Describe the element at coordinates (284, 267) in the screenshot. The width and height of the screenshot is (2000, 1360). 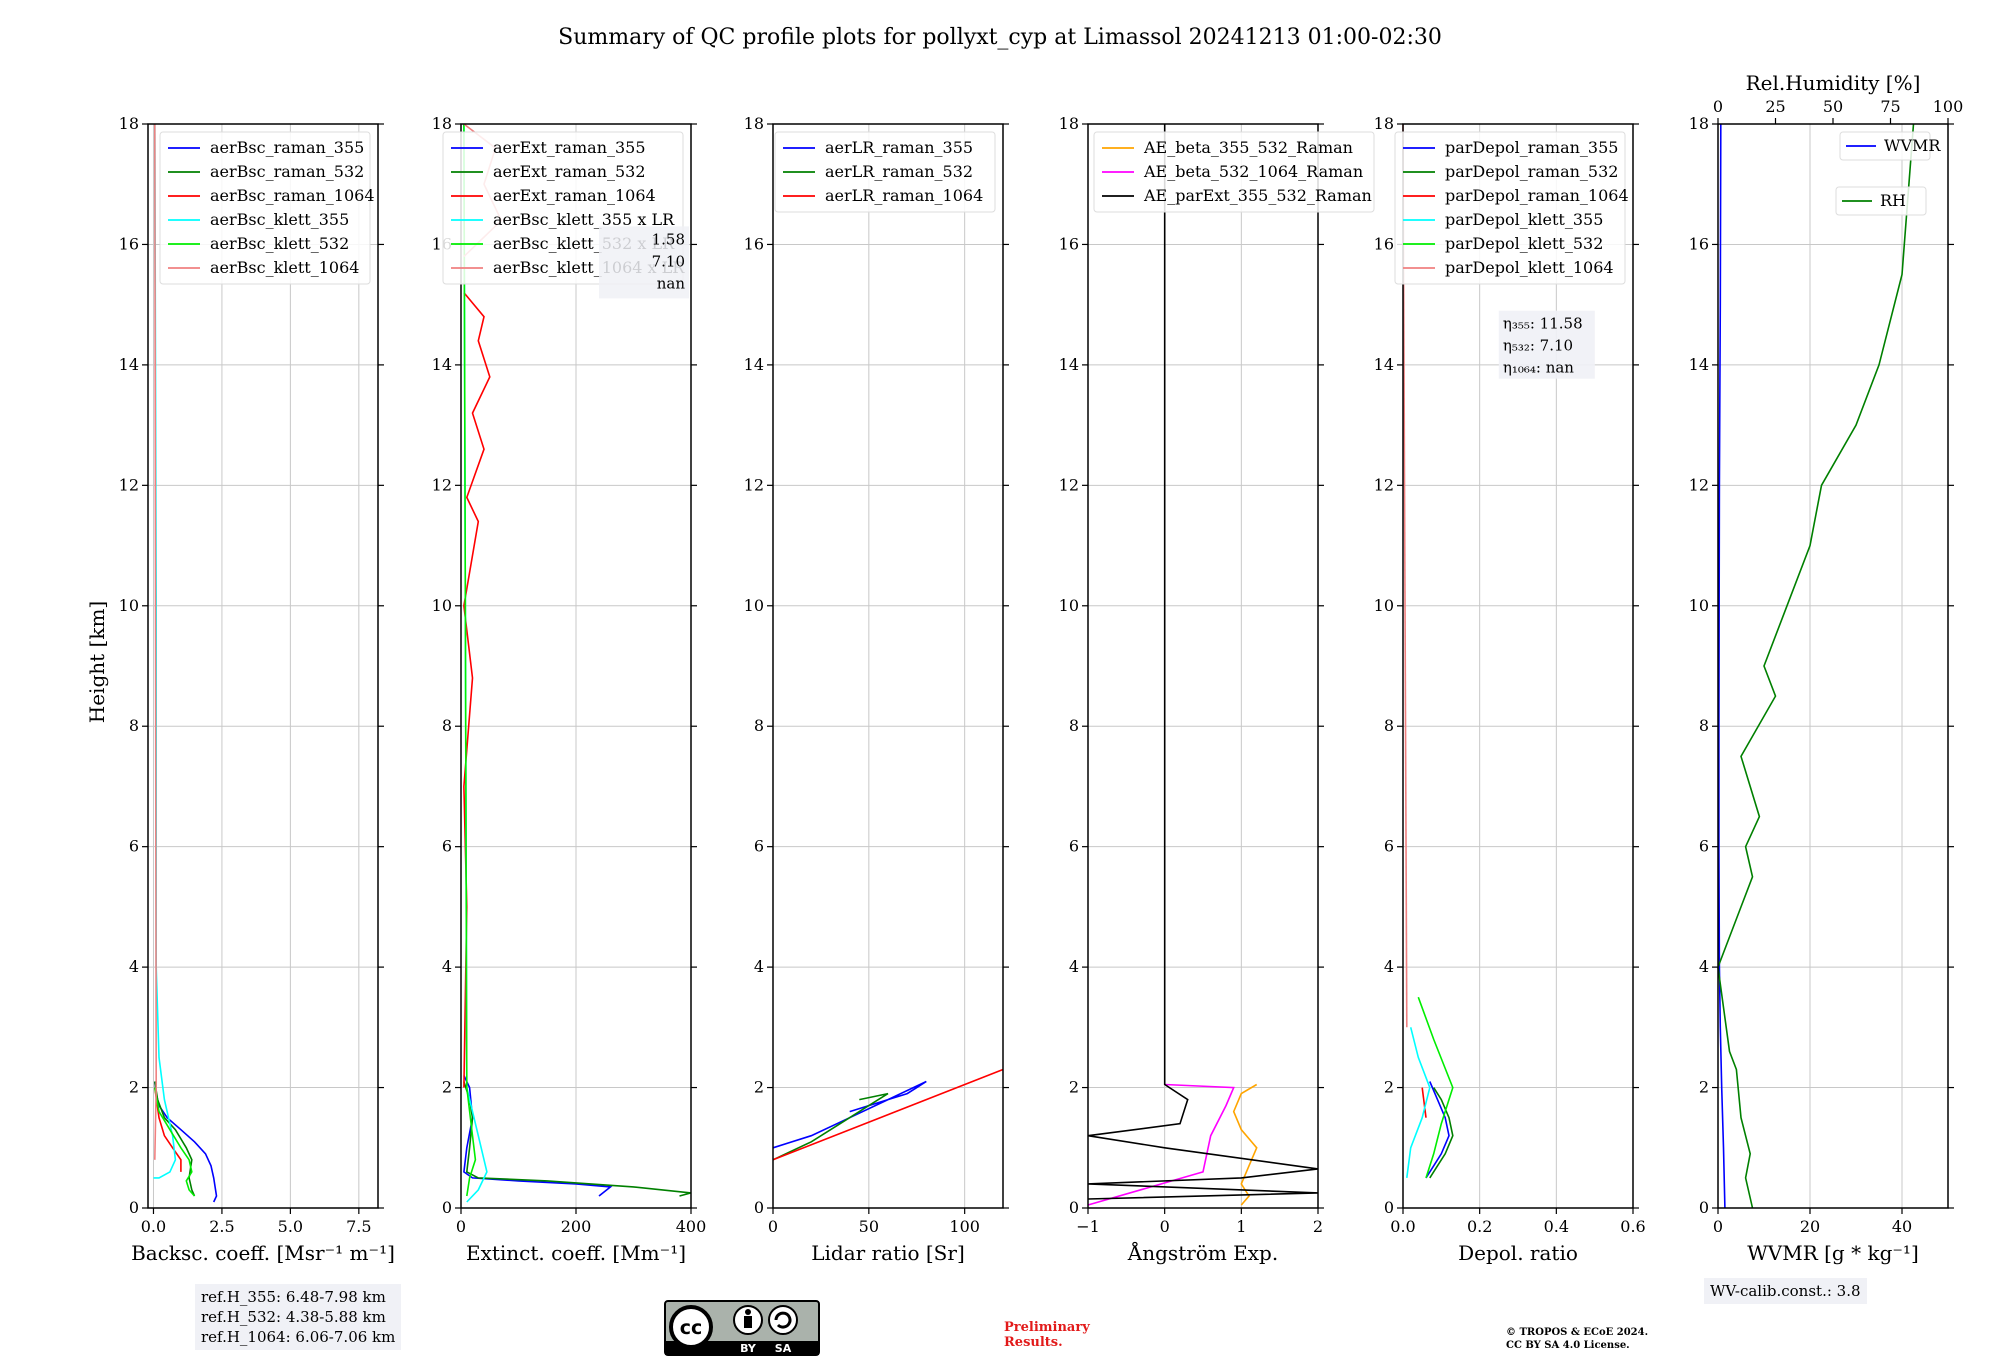
I see `legend-entry: aerBsc_klett_1064` at that location.